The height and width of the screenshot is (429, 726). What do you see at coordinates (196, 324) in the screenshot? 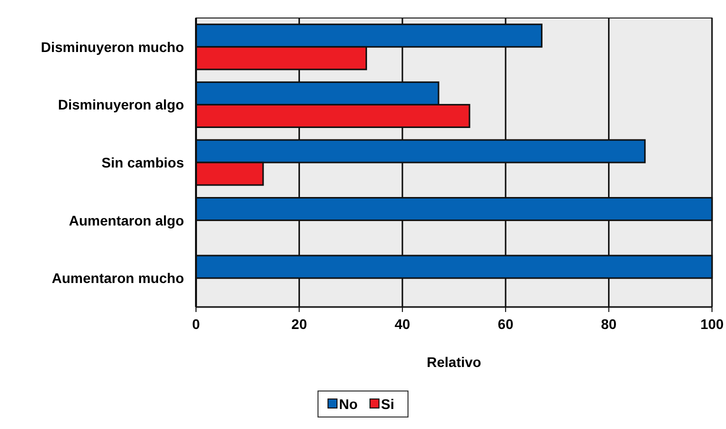
I see `x-tick-label: 0` at bounding box center [196, 324].